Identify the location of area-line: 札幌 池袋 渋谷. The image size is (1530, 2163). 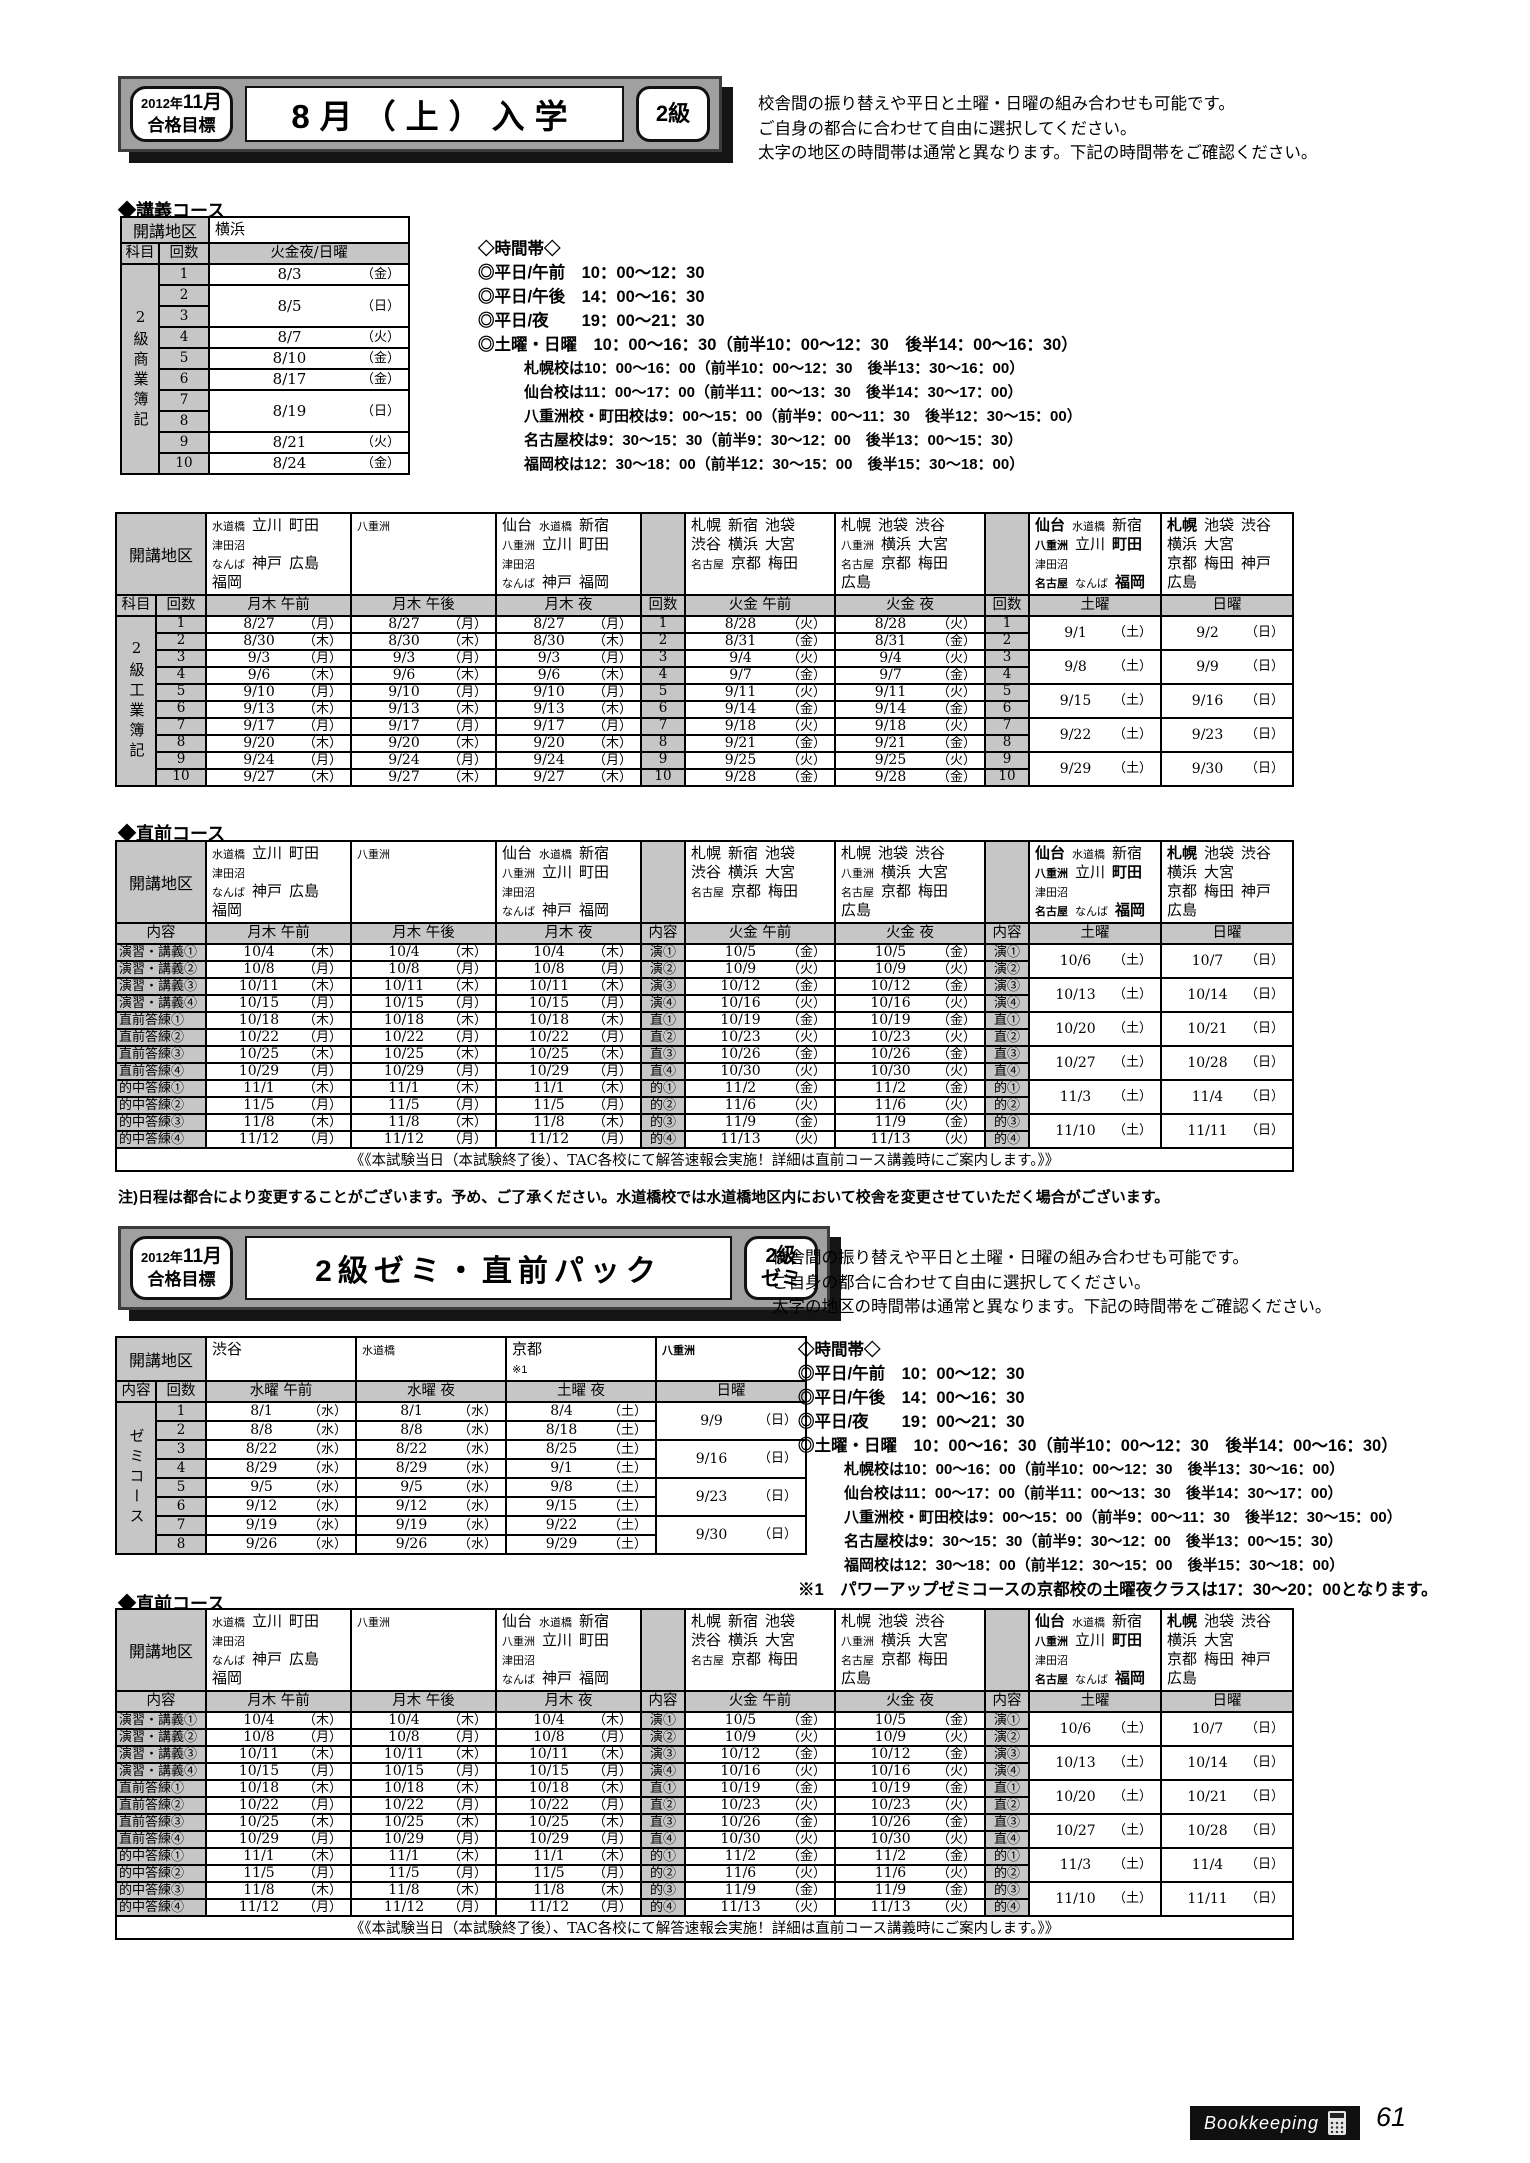
(910, 1621).